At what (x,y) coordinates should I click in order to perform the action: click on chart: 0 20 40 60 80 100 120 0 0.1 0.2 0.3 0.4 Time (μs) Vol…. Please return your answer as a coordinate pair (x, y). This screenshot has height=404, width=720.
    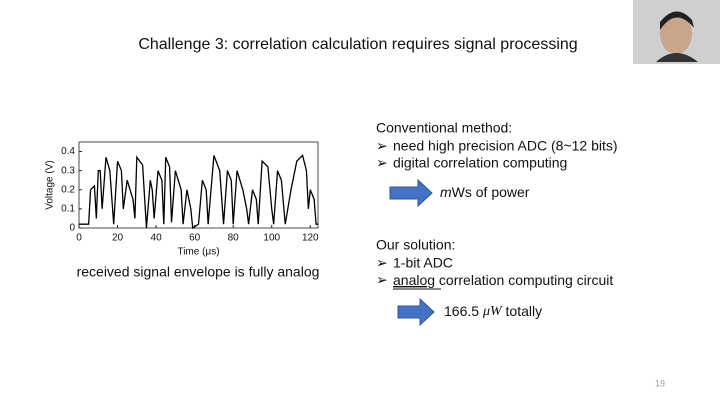
    Looking at the image, I should click on (182, 199).